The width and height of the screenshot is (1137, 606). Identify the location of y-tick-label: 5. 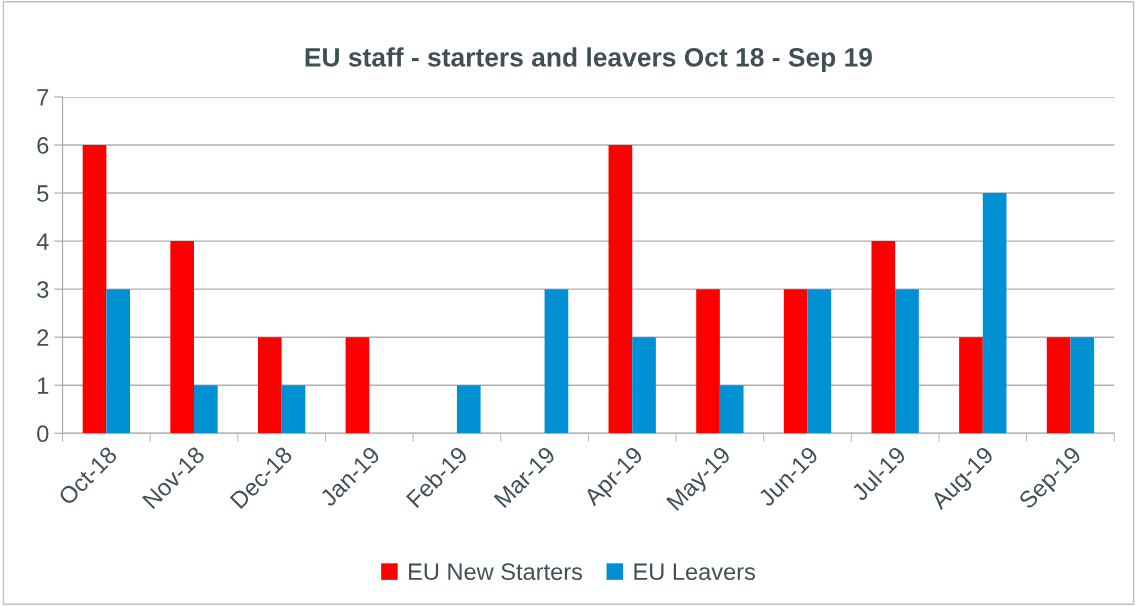
(43, 193).